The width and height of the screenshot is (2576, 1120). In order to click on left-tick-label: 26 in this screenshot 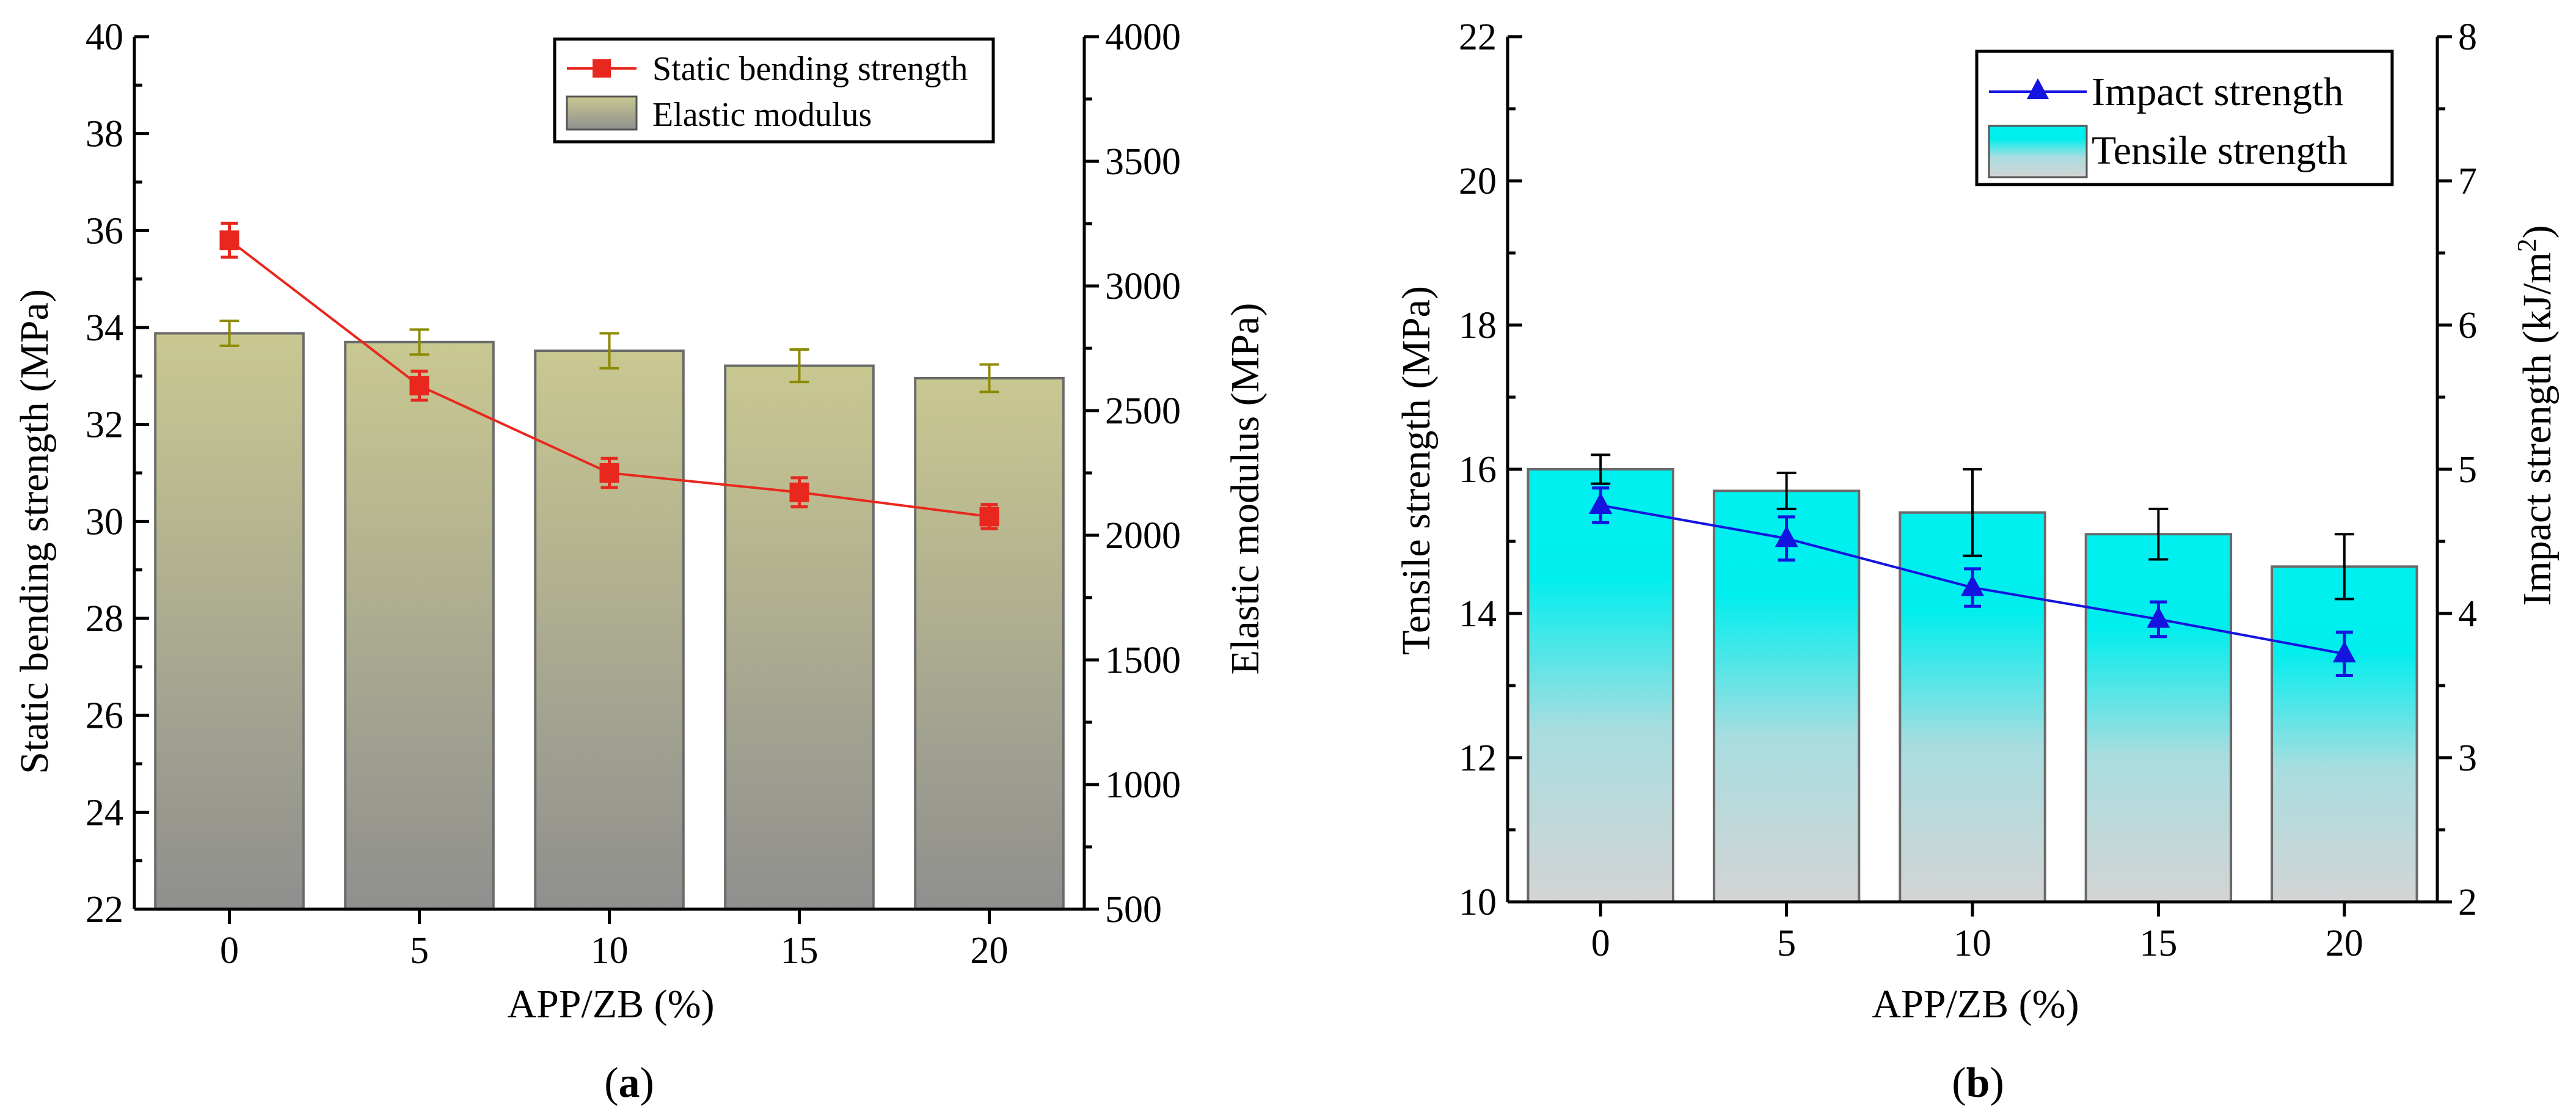, I will do `click(105, 716)`.